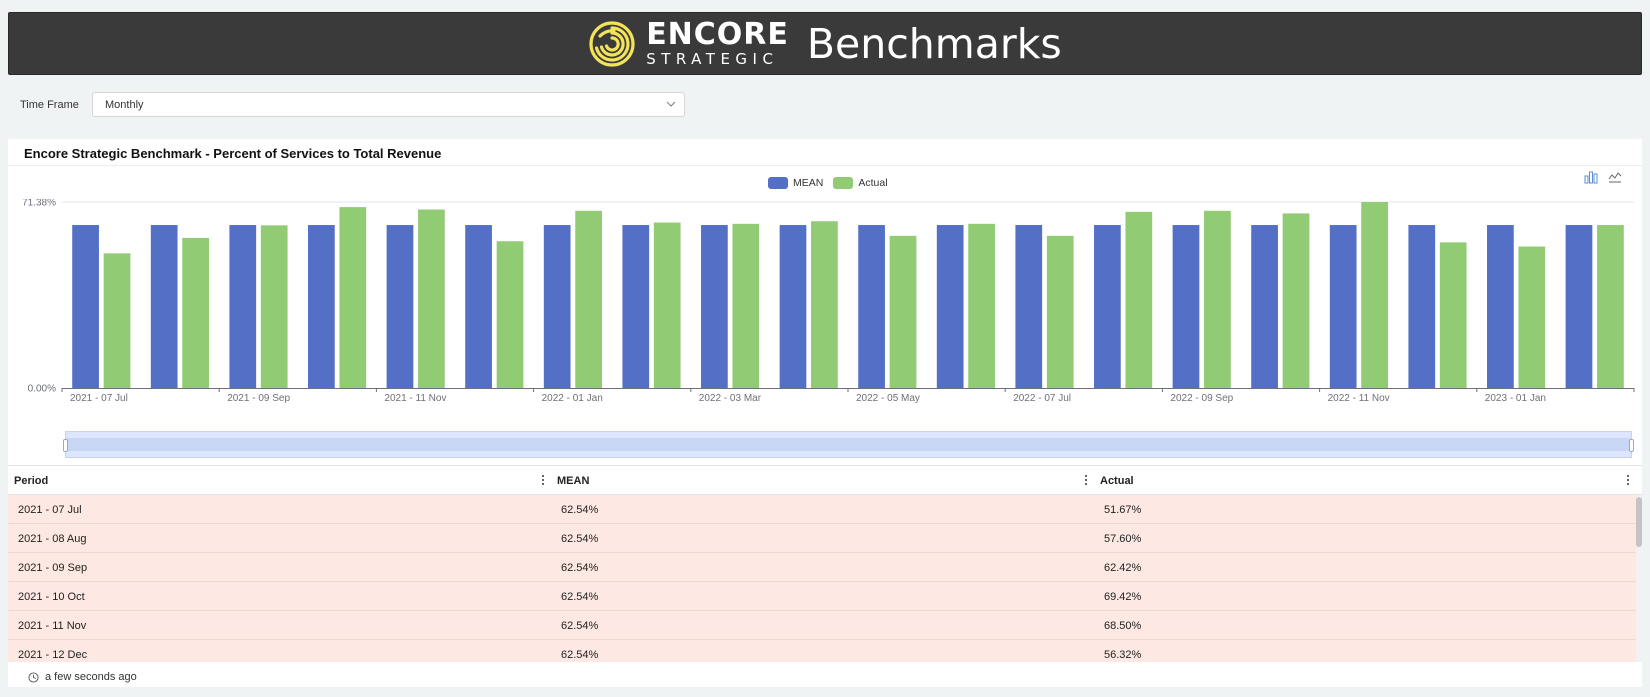 This screenshot has height=697, width=1650. I want to click on table-cell-period: 2021 - 09 Sep, so click(53, 568).